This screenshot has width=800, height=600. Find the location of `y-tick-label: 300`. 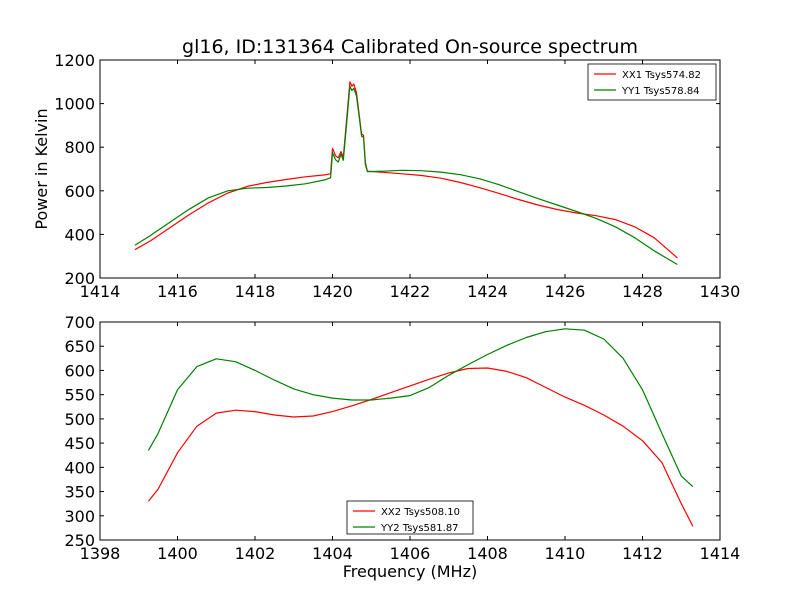

y-tick-label: 300 is located at coordinates (79, 516).